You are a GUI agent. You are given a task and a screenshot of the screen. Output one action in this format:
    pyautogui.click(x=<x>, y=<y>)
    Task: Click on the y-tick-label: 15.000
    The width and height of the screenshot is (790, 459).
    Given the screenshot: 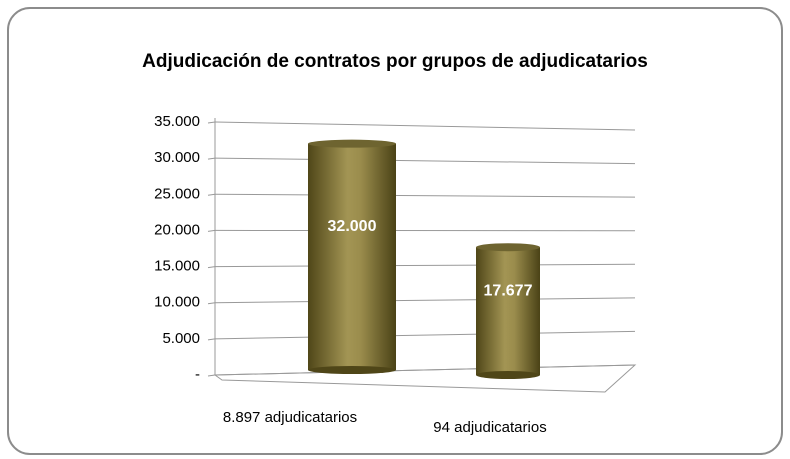 What is the action you would take?
    pyautogui.click(x=177, y=266)
    